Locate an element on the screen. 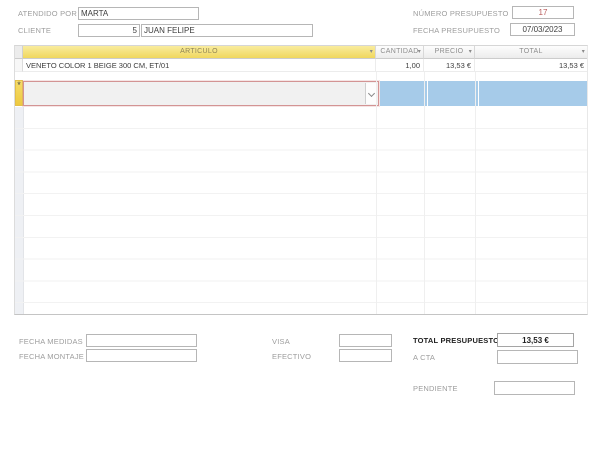 This screenshot has width=600, height=459. new-cell-cantidad is located at coordinates (403, 93).